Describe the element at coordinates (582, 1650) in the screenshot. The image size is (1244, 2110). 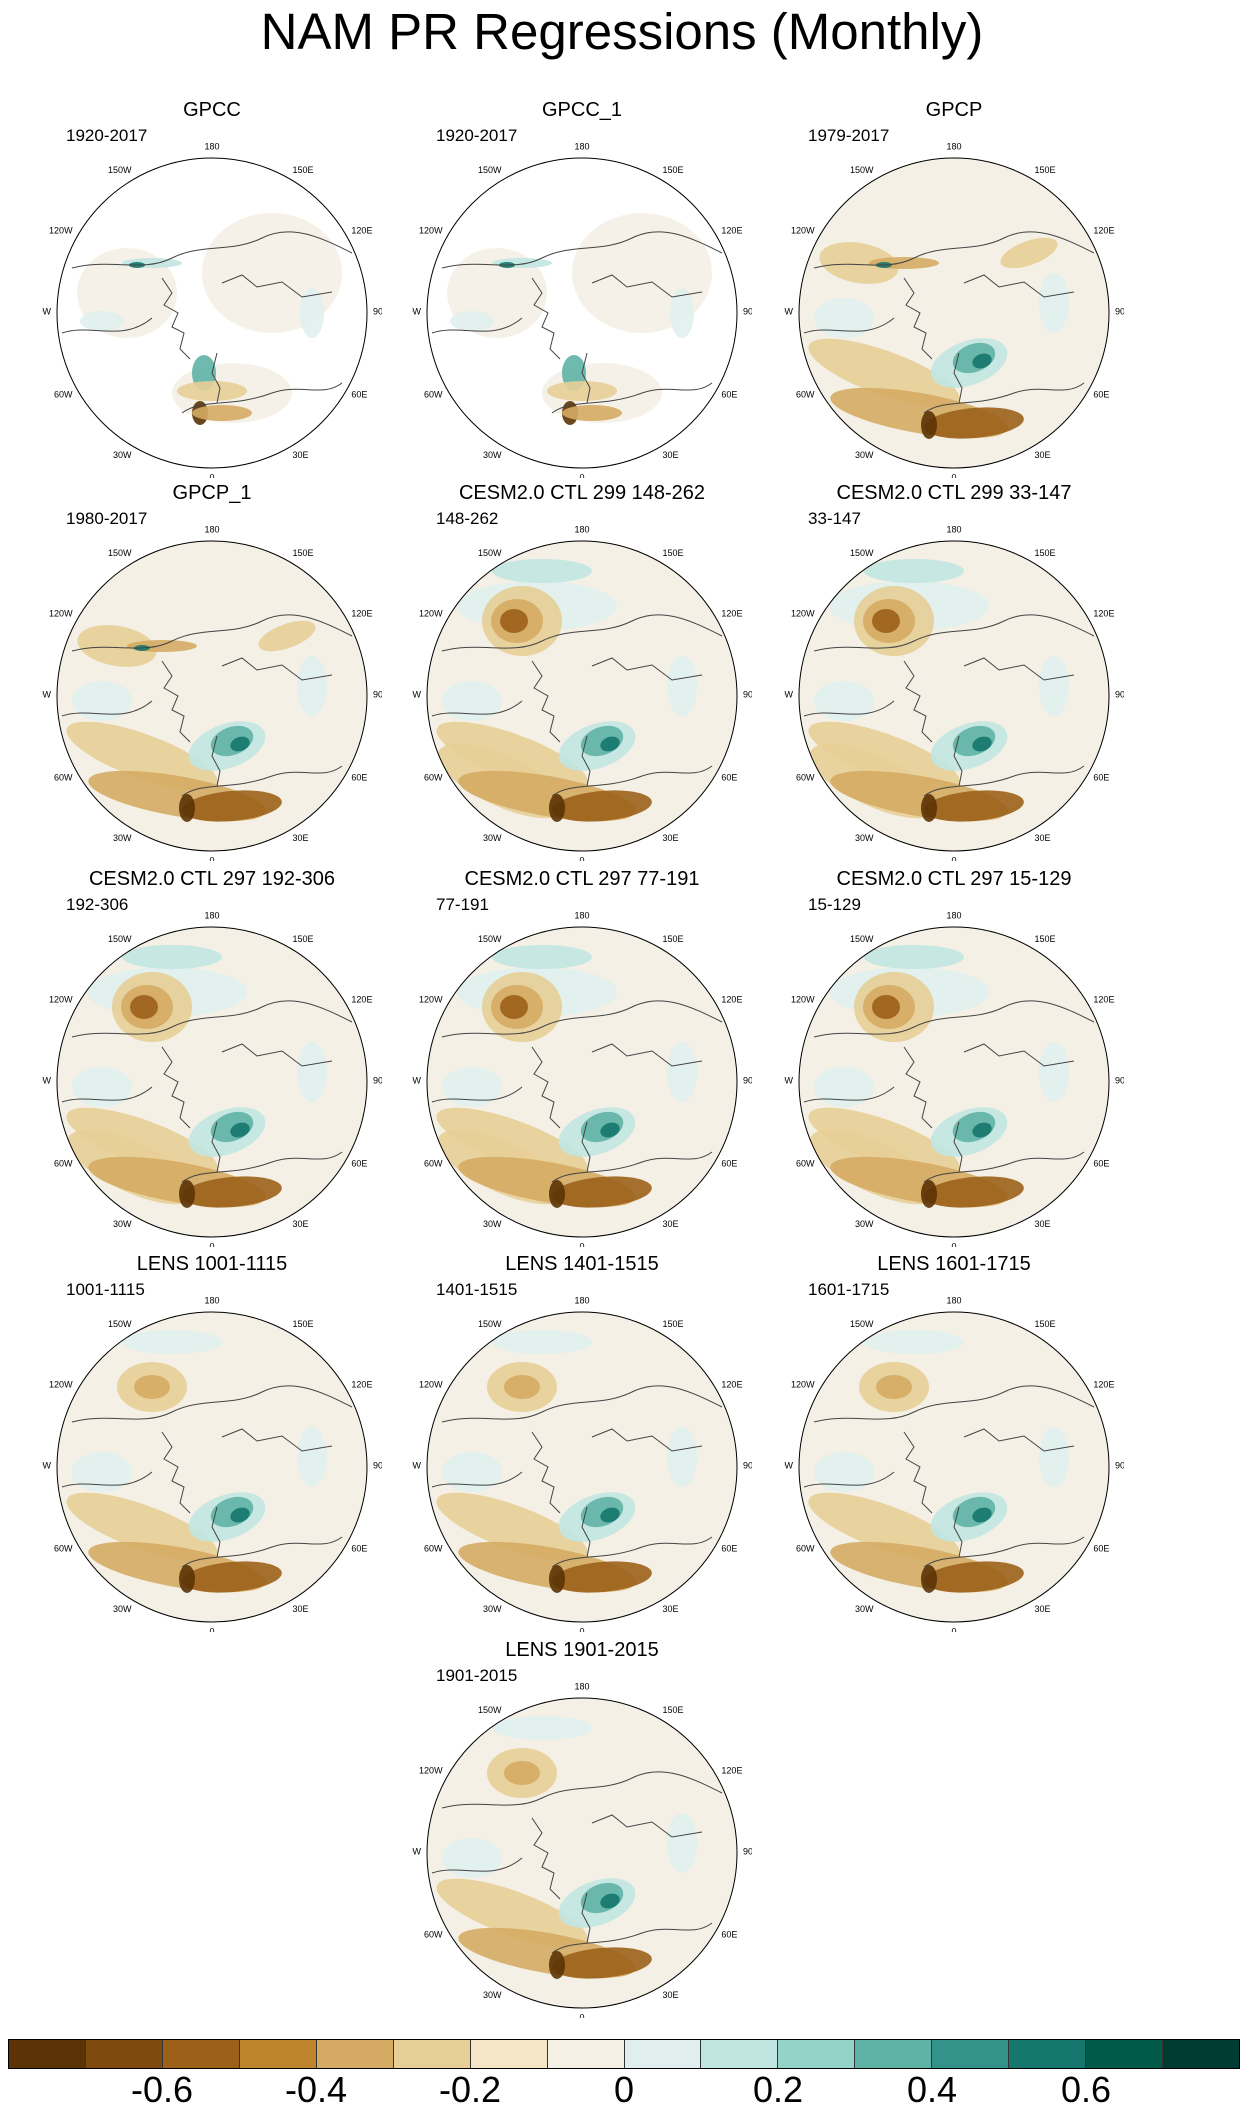
I see `panel-title: LENS 1901-2015` at that location.